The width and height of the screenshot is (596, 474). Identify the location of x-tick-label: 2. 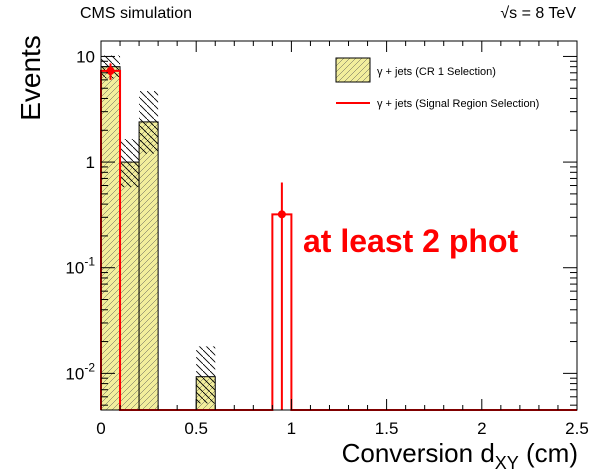
(481, 428).